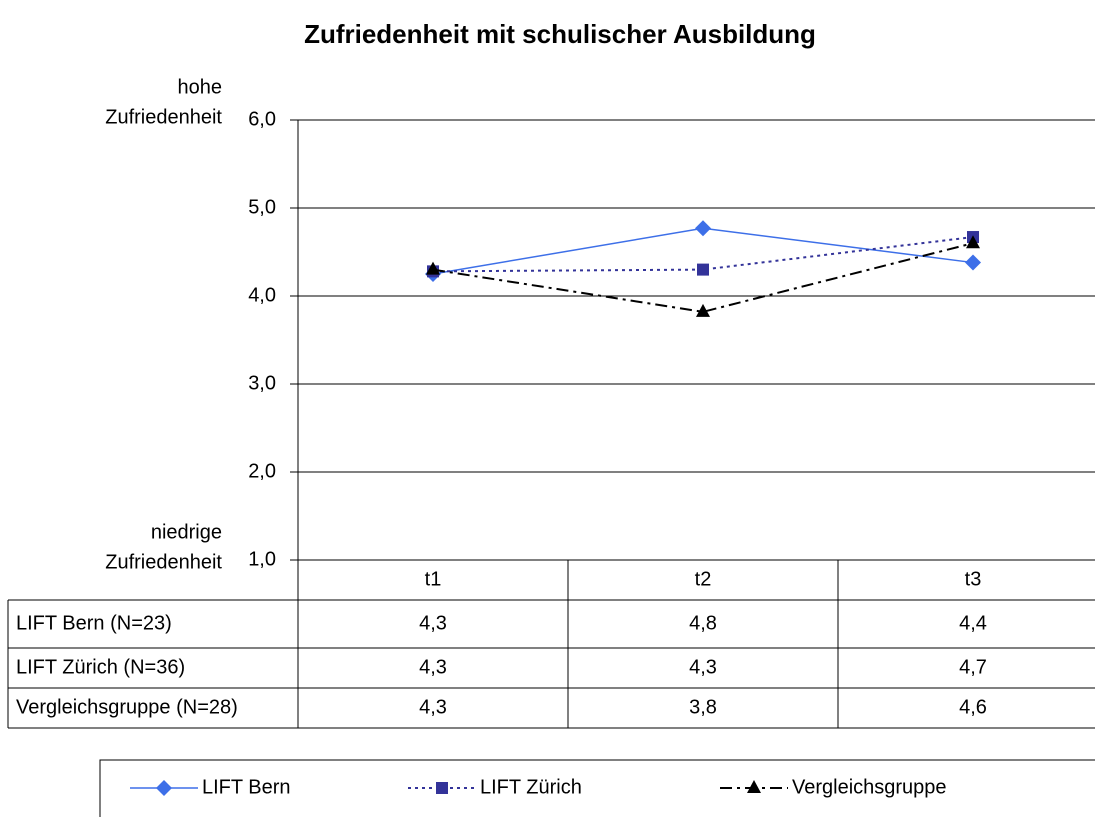 This screenshot has width=1095, height=817. I want to click on y-top-label: hohe, so click(200, 87).